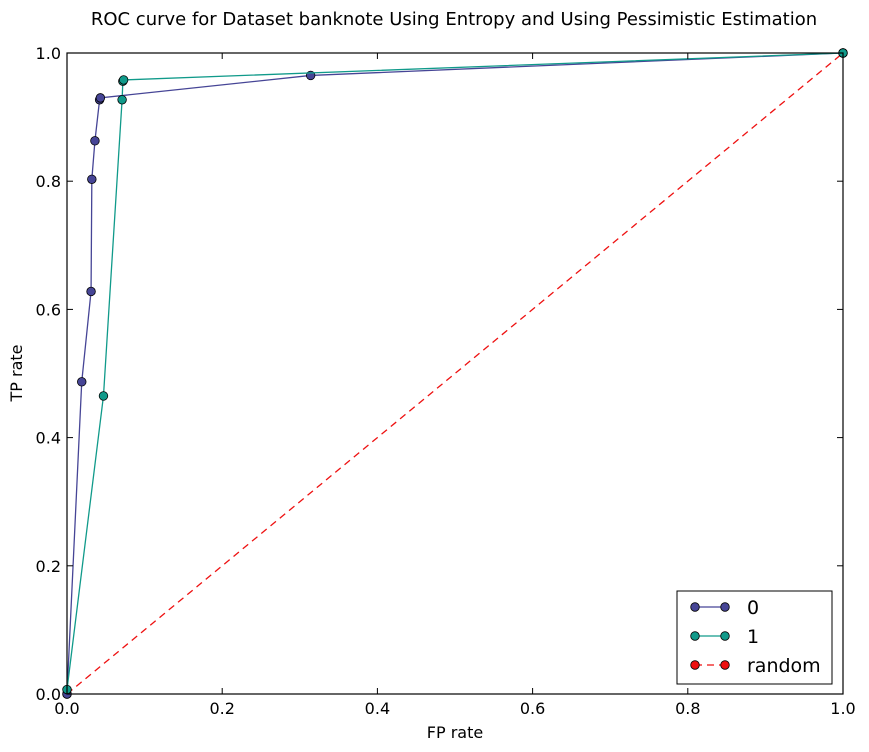 Image resolution: width=869 pixels, height=752 pixels. I want to click on y-tick-label: 0.0, so click(48, 694).